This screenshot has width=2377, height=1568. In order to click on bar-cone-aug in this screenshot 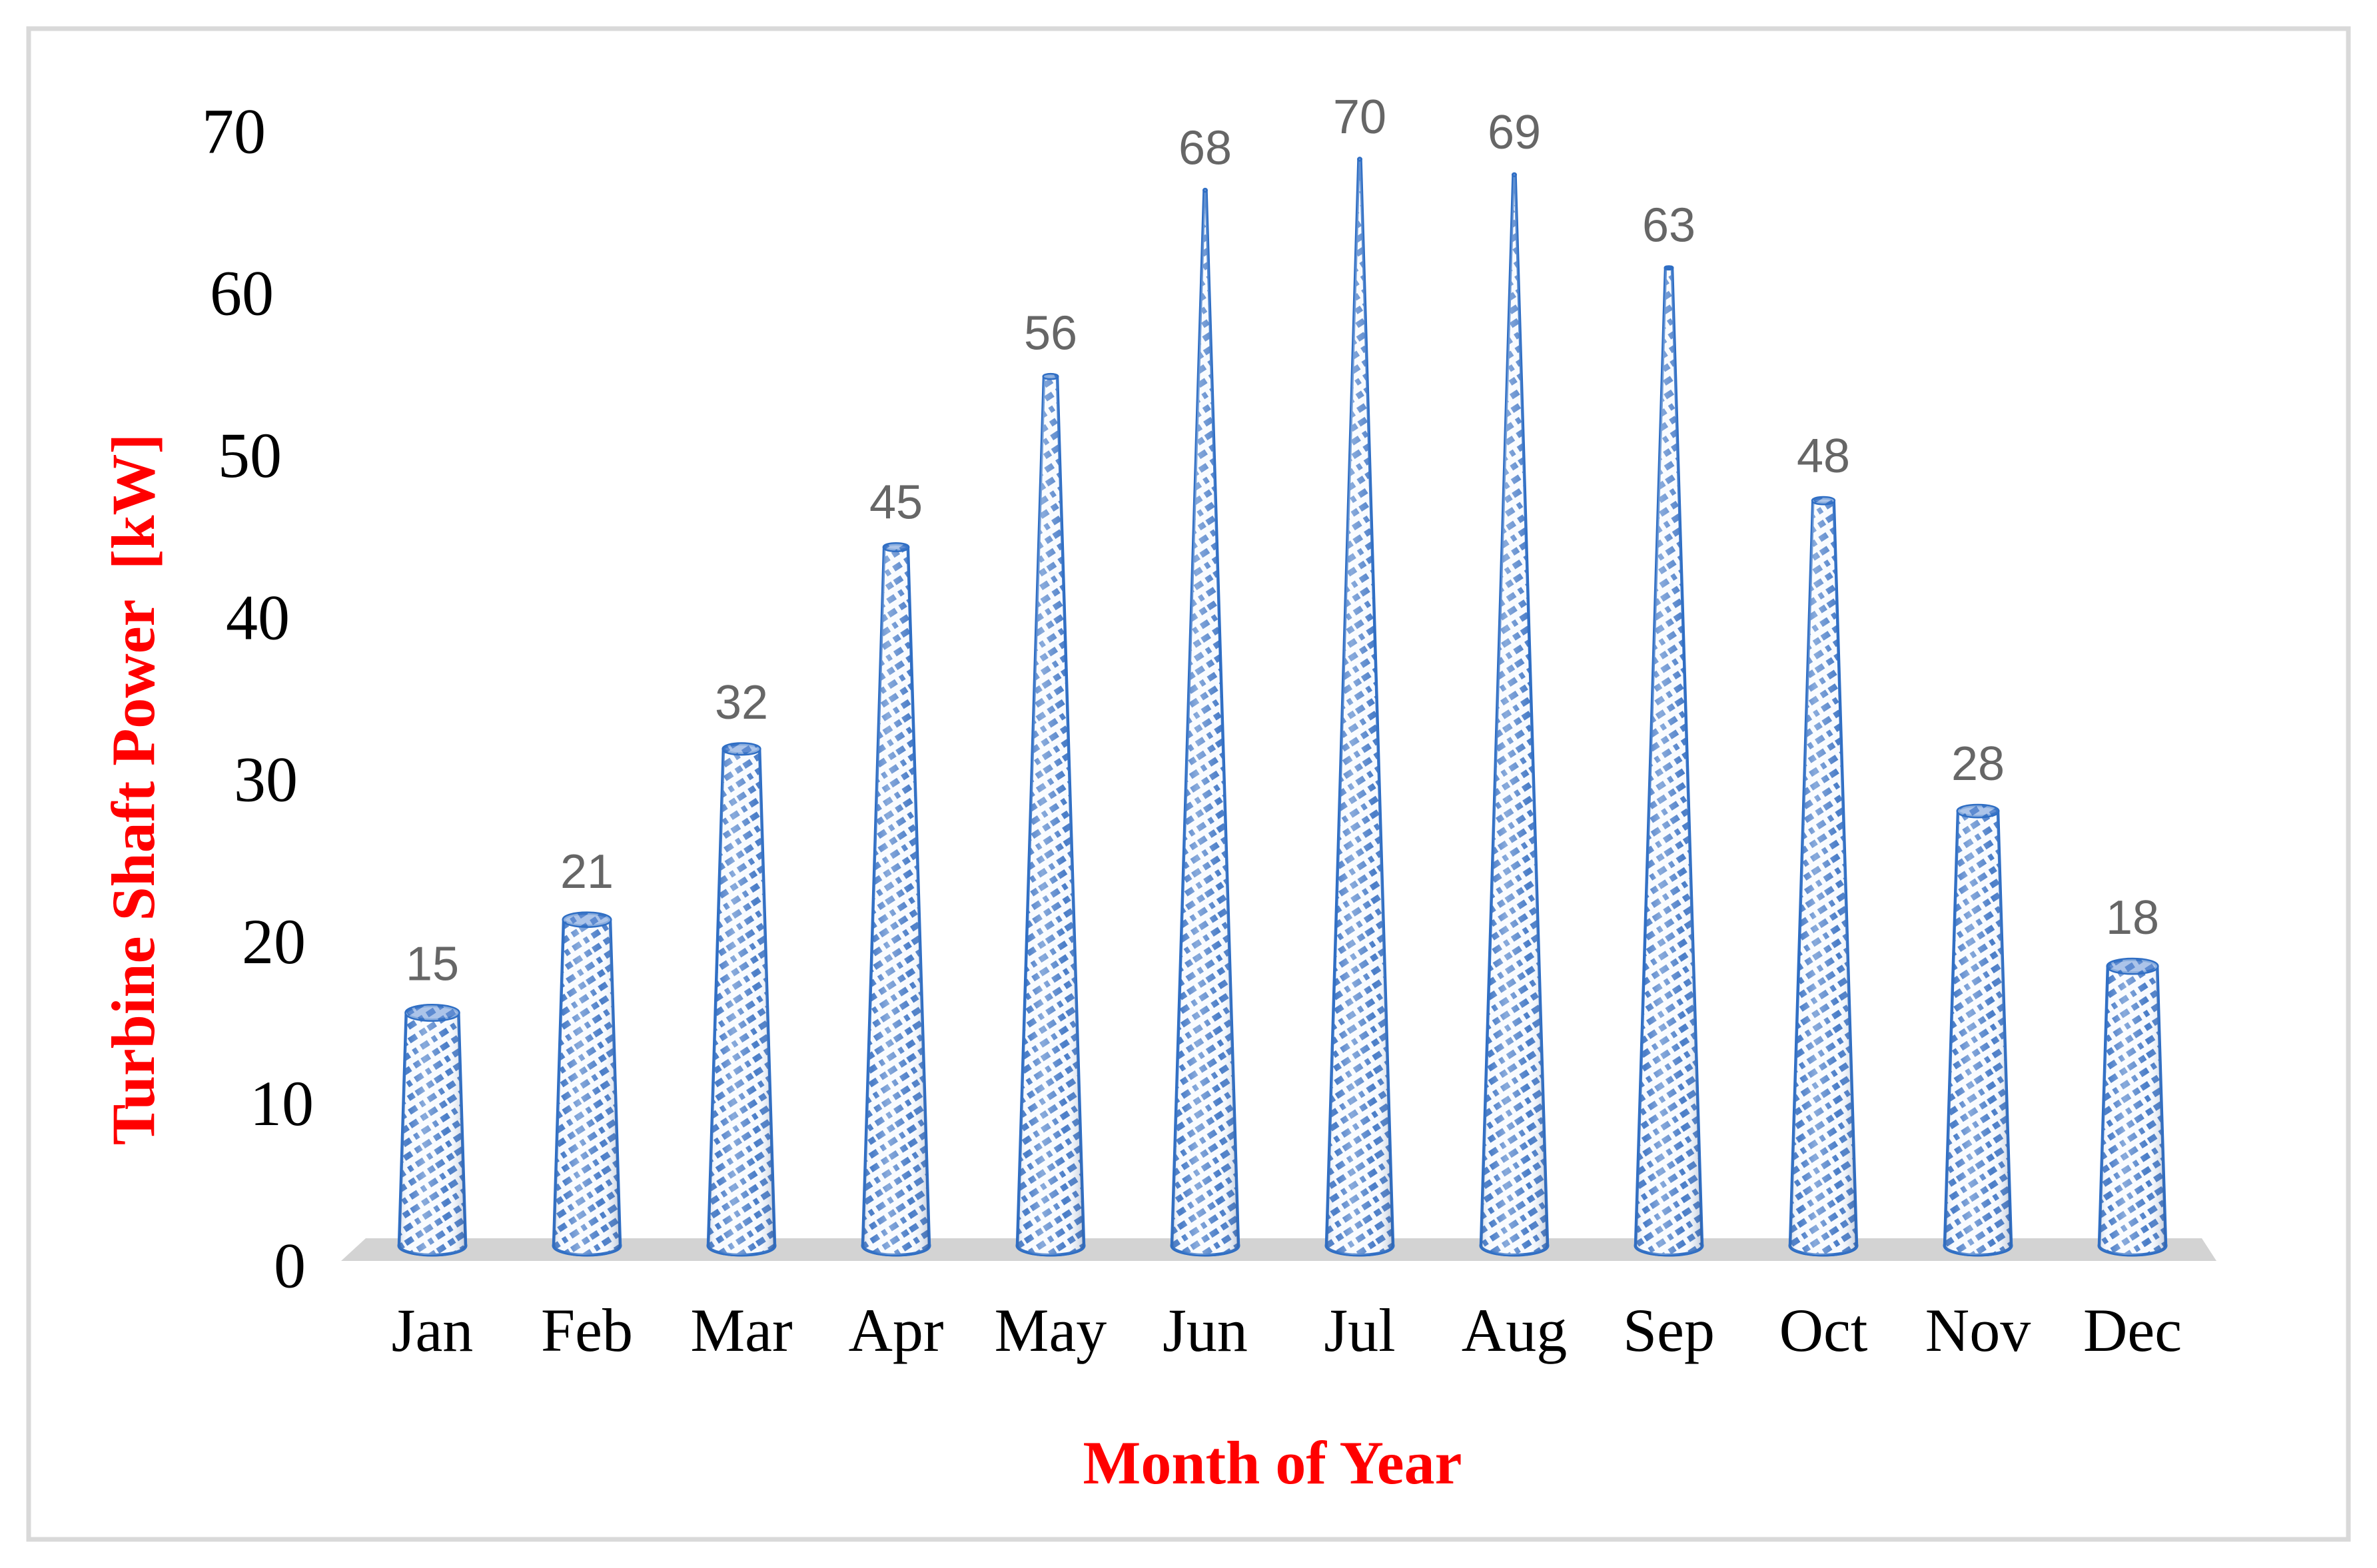, I will do `click(1514, 715)`.